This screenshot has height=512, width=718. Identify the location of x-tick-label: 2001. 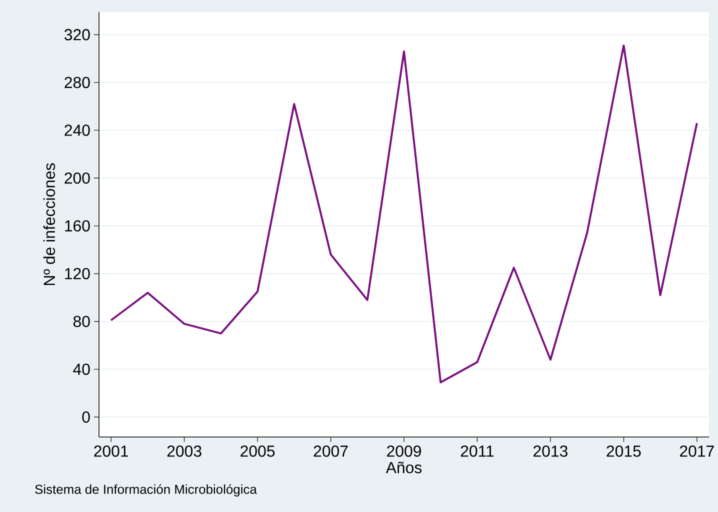
(111, 451).